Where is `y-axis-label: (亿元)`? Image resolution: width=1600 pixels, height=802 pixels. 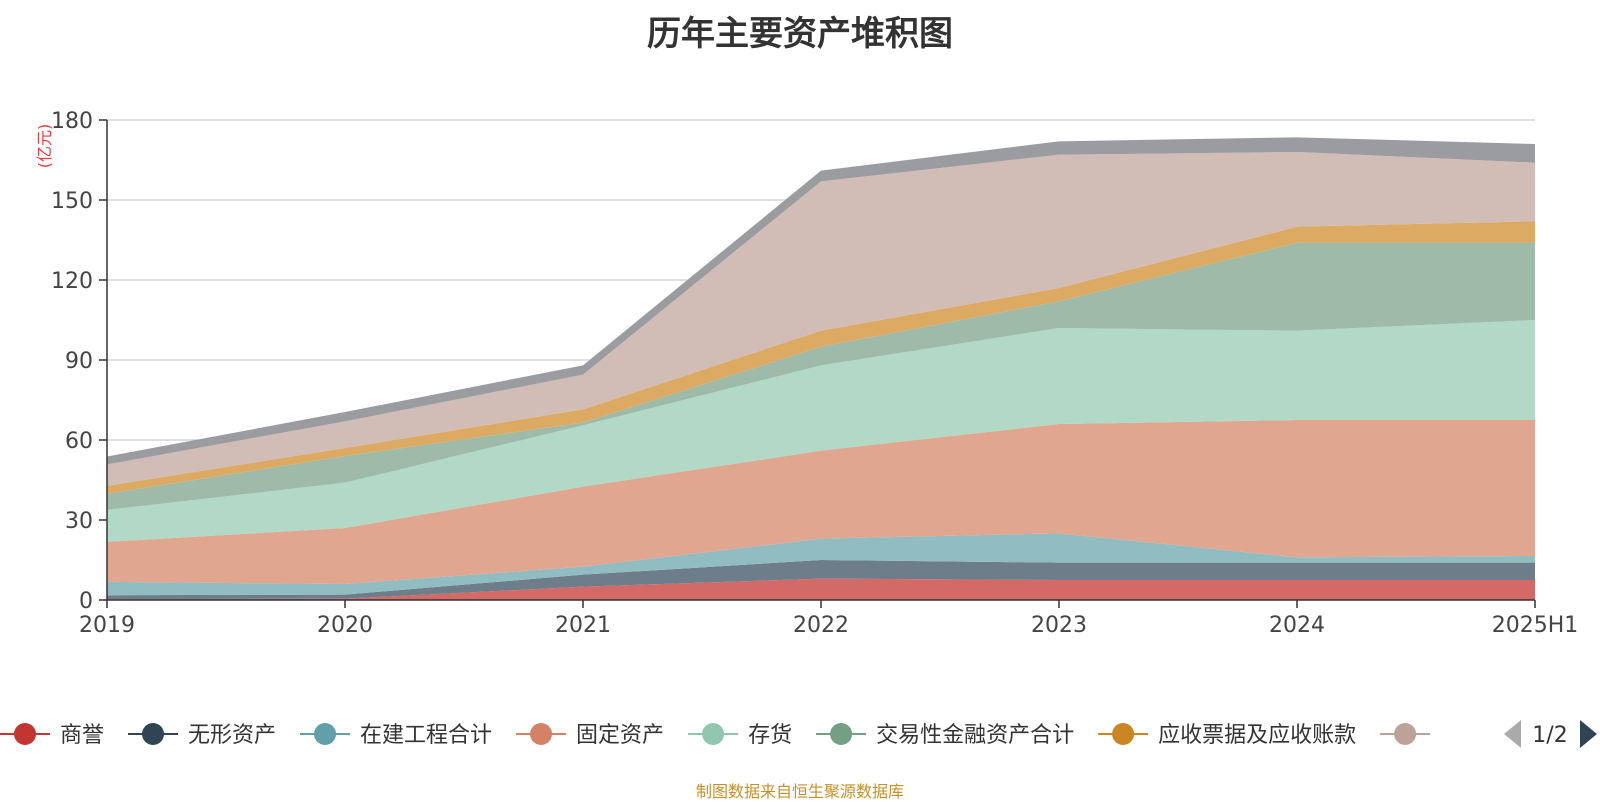 y-axis-label: (亿元) is located at coordinates (44, 146).